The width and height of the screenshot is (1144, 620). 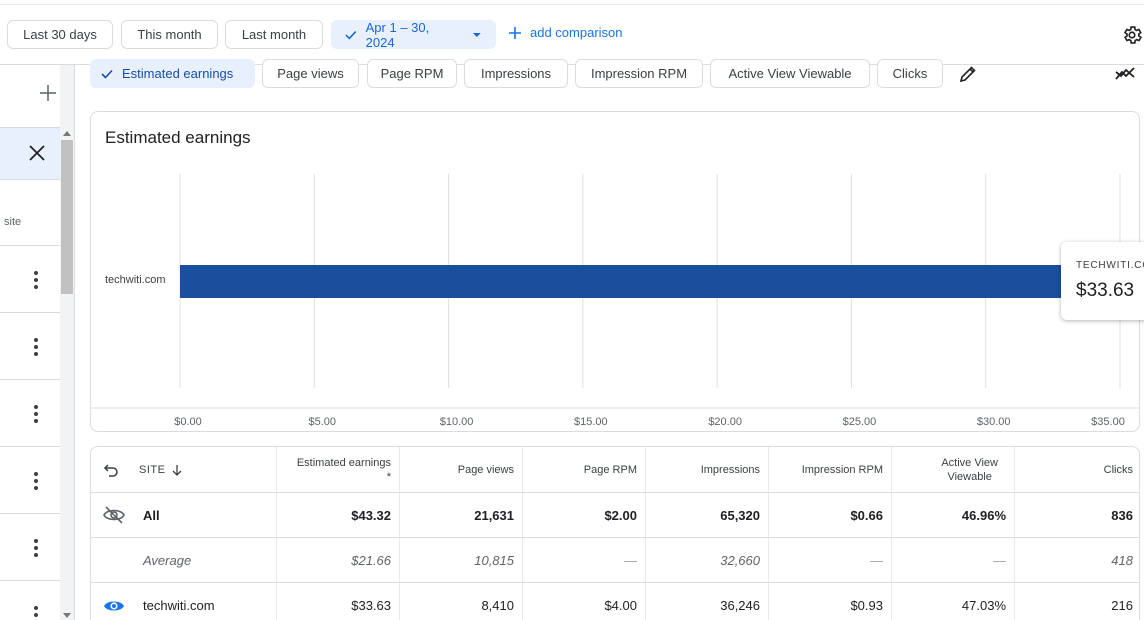 What do you see at coordinates (461, 515) in the screenshot?
I see `page-views-value: 21,631` at bounding box center [461, 515].